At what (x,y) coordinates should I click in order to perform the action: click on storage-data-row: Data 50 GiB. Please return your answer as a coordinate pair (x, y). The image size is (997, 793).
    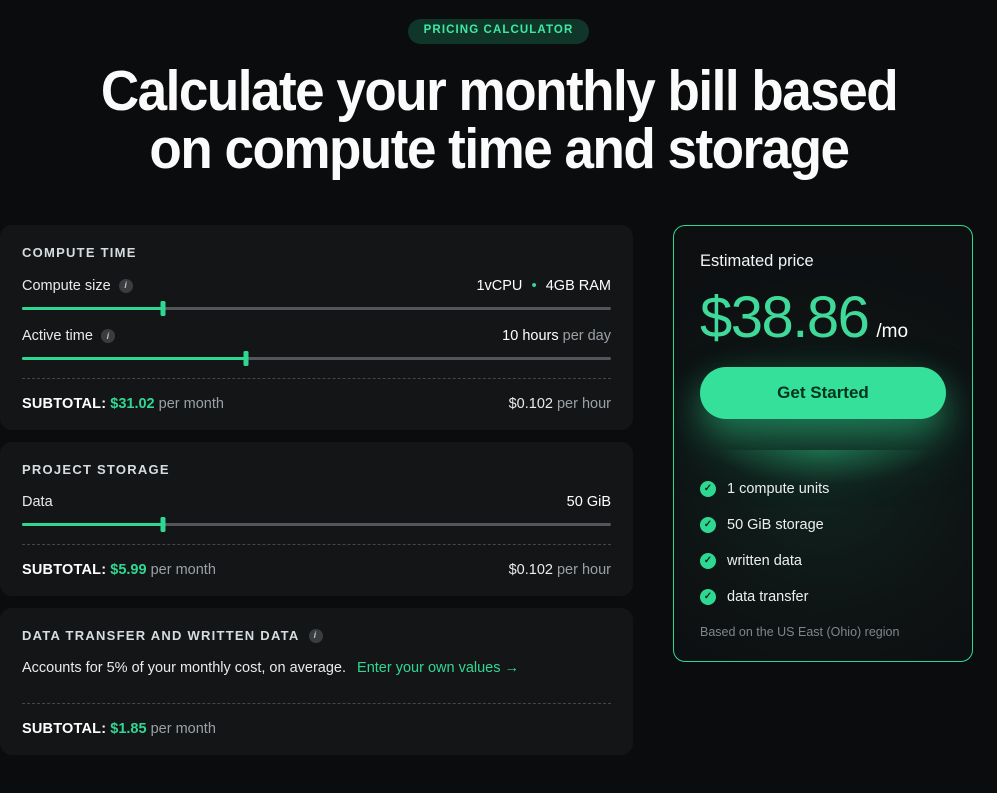
    Looking at the image, I should click on (316, 513).